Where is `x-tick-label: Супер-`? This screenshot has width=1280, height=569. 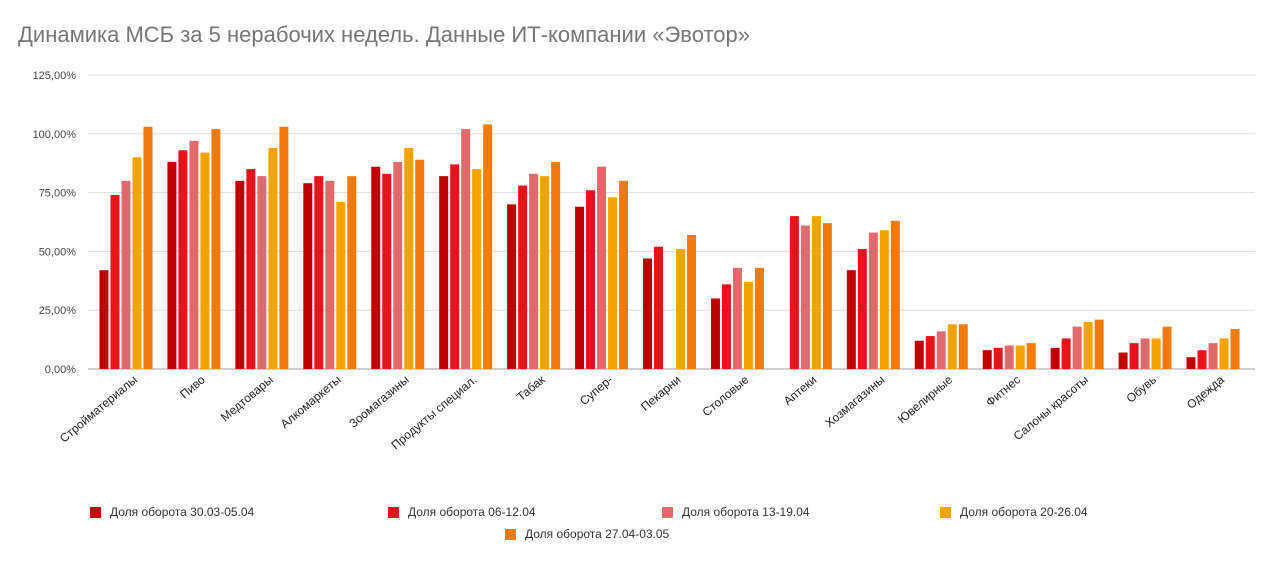
x-tick-label: Супер- is located at coordinates (596, 390).